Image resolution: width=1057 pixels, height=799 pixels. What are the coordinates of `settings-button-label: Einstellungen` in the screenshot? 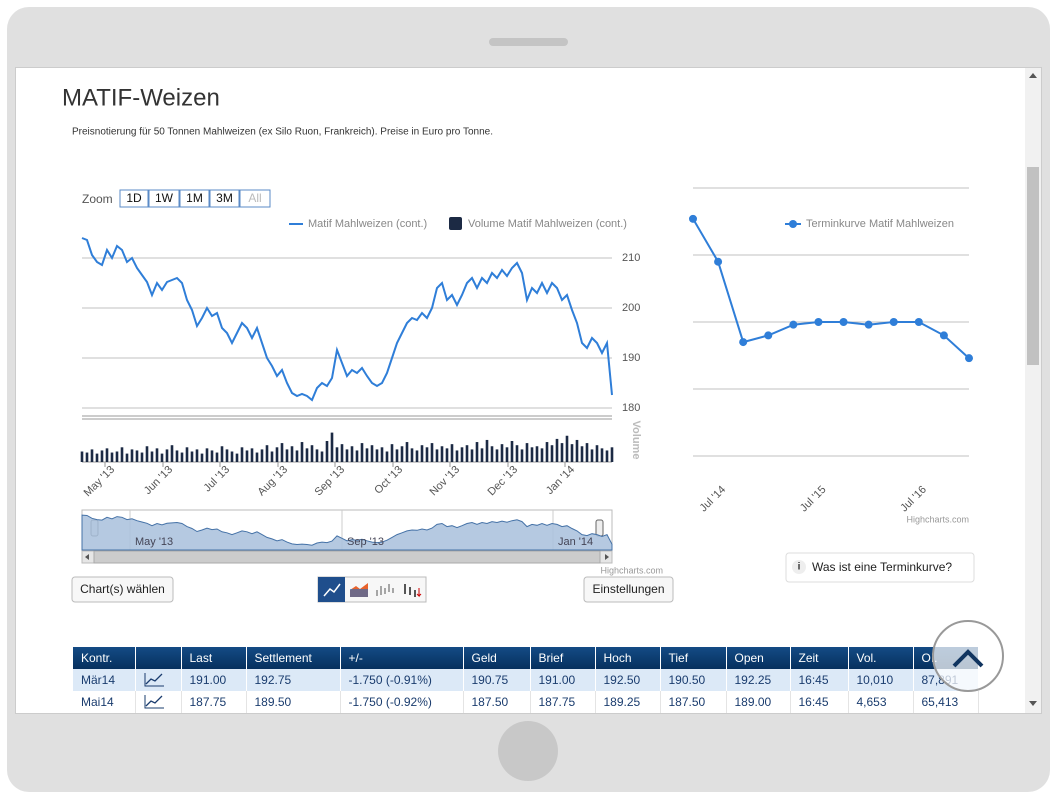 It's located at (628, 589).